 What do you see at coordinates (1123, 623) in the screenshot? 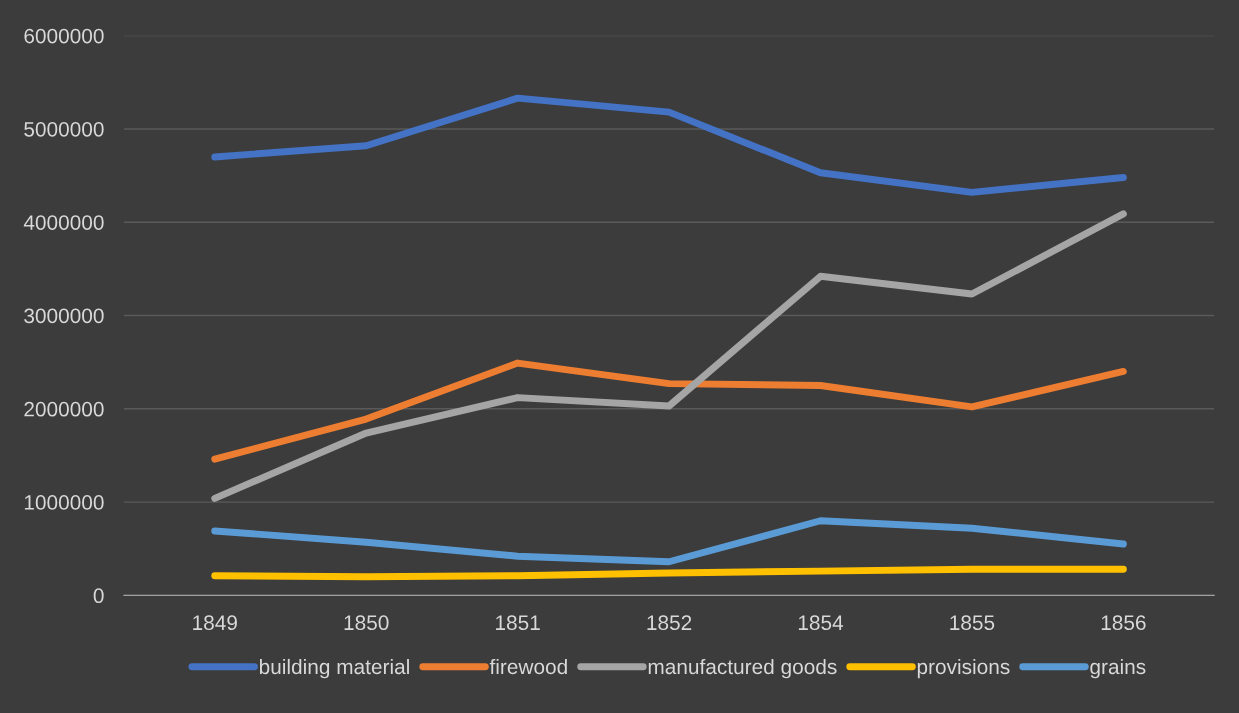
I see `x-tick-label: 1856` at bounding box center [1123, 623].